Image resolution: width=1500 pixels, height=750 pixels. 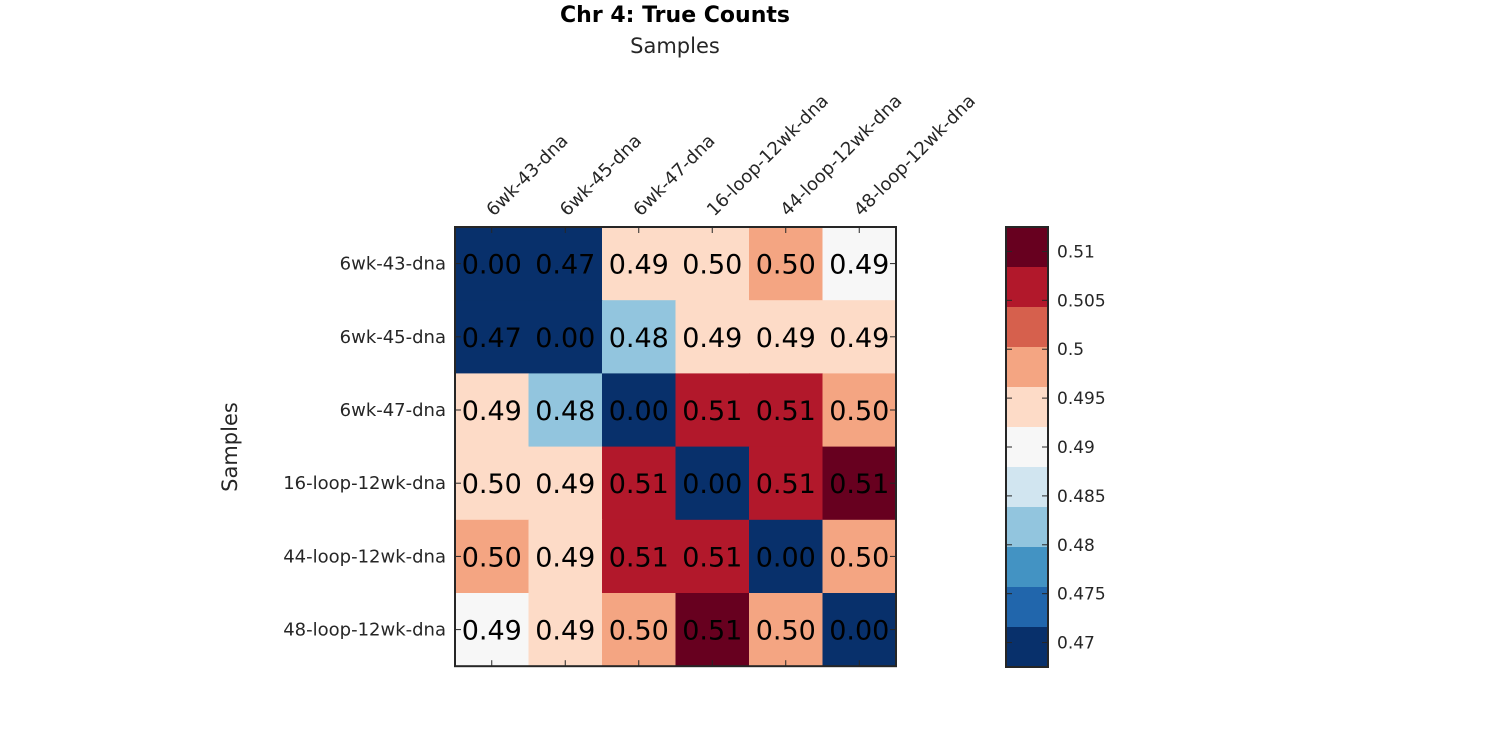 What do you see at coordinates (1081, 301) in the screenshot?
I see `colorbar-tick-label: 0.505` at bounding box center [1081, 301].